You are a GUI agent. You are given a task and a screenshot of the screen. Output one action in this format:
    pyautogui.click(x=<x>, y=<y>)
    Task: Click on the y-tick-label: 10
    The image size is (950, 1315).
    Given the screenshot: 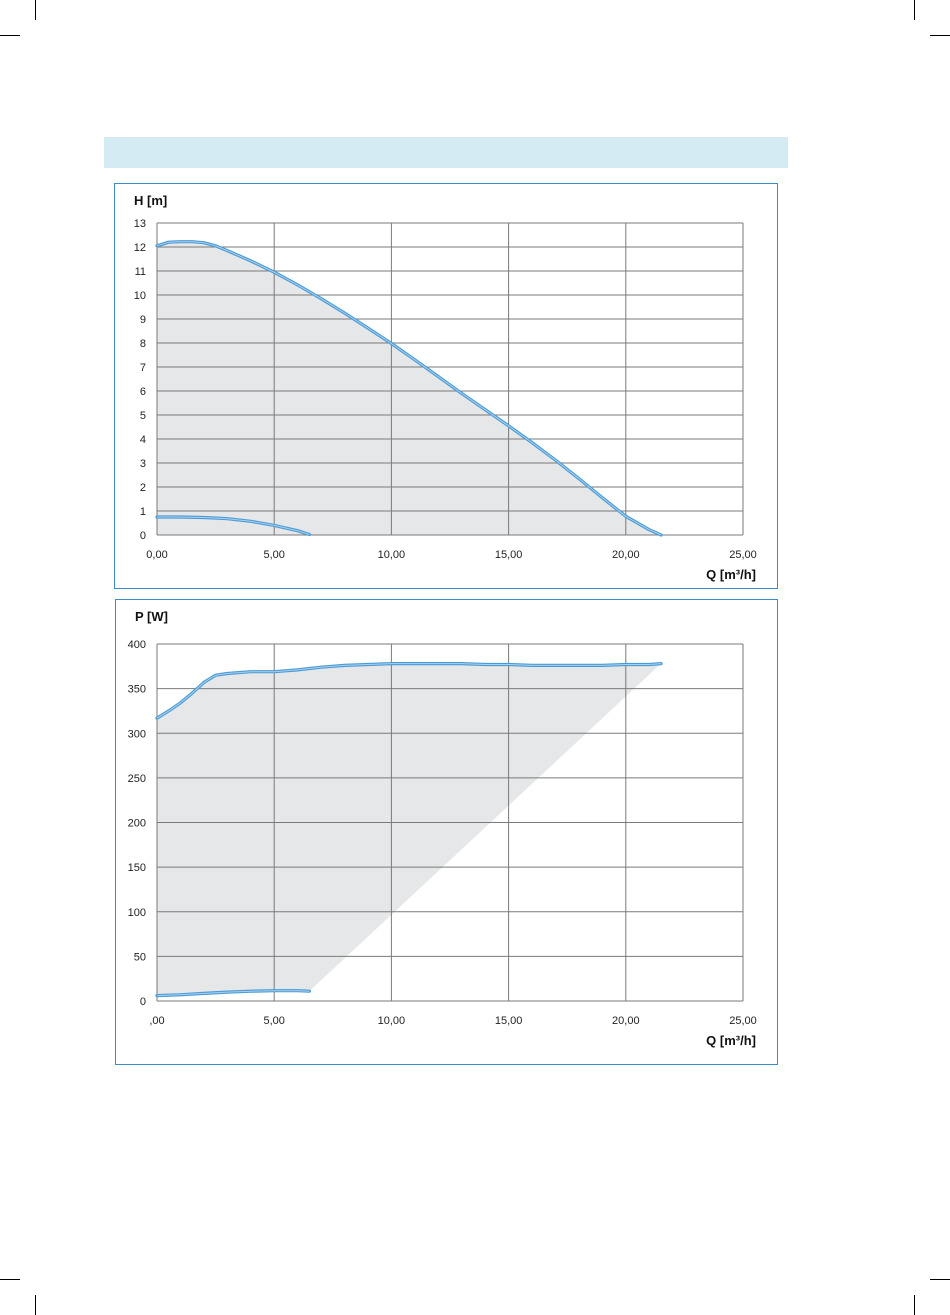 What is the action you would take?
    pyautogui.click(x=140, y=296)
    